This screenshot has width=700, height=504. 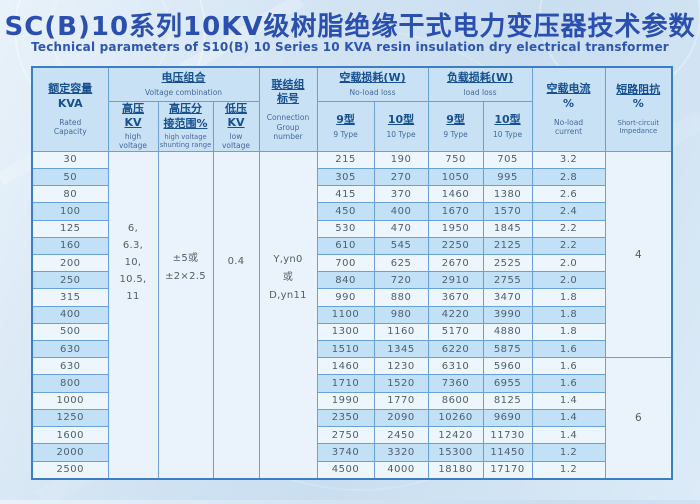 I want to click on noload-loss-10type-value: 400, so click(x=401, y=211).